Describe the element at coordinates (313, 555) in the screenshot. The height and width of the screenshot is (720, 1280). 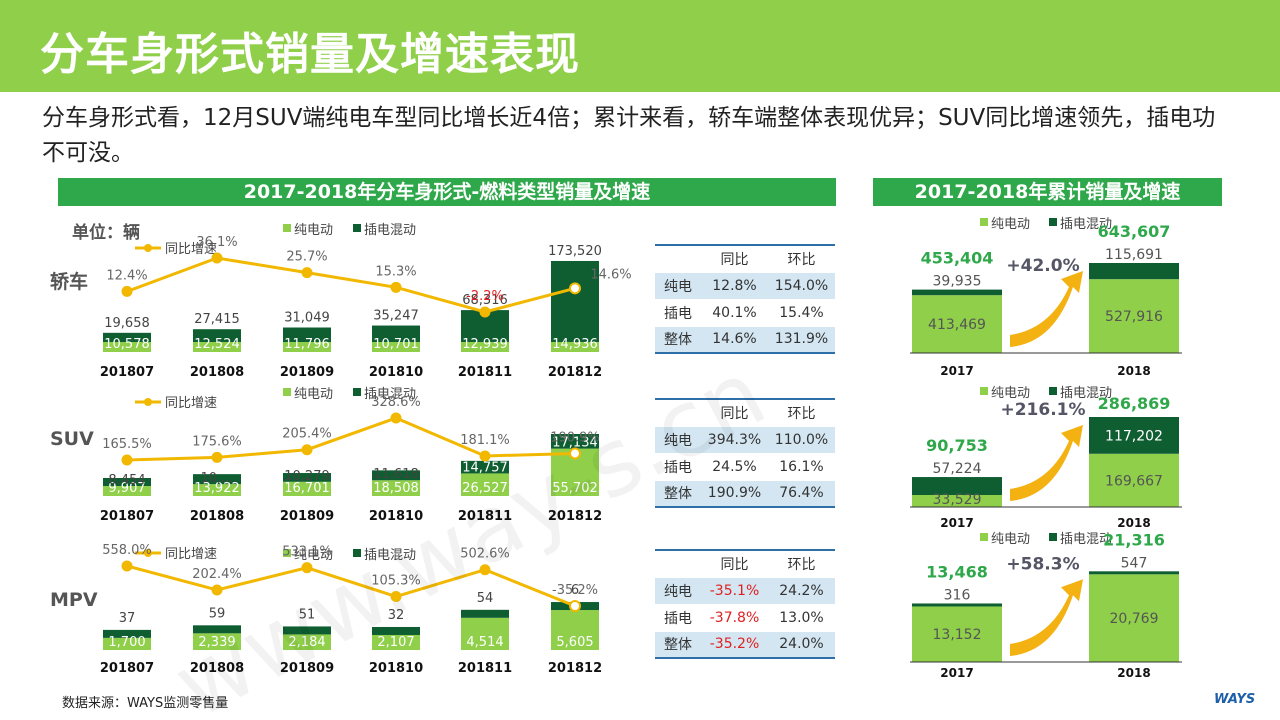
I see `legend-bev: 纯电动` at that location.